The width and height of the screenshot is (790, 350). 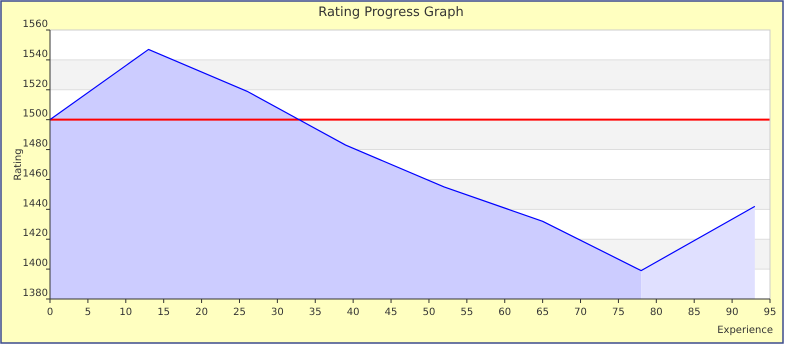 I want to click on chart-title: Rating Progress Graph, so click(x=391, y=12).